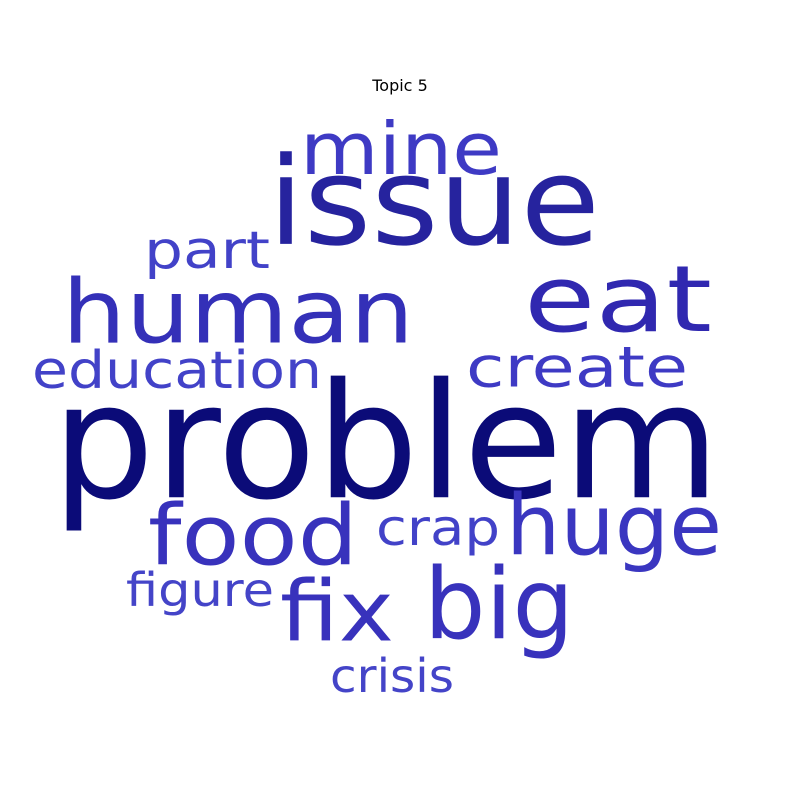 The image size is (800, 800). What do you see at coordinates (238, 312) in the screenshot?
I see `word-human: human` at bounding box center [238, 312].